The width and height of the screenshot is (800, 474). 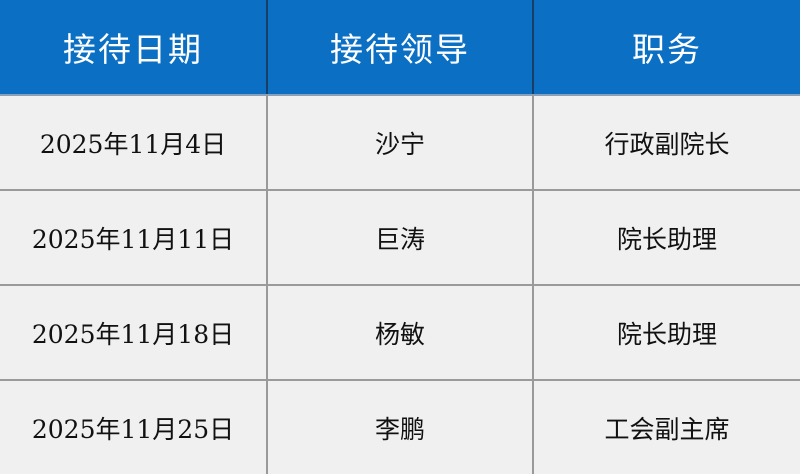 I want to click on header-position: 职务, so click(x=666, y=48).